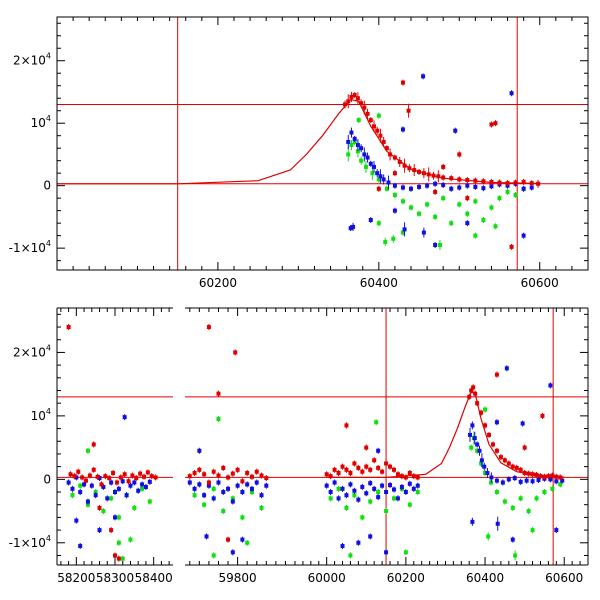 This screenshot has width=600, height=600. Describe the element at coordinates (32, 351) in the screenshot. I see `bottom-ytick-label: 2×104` at that location.